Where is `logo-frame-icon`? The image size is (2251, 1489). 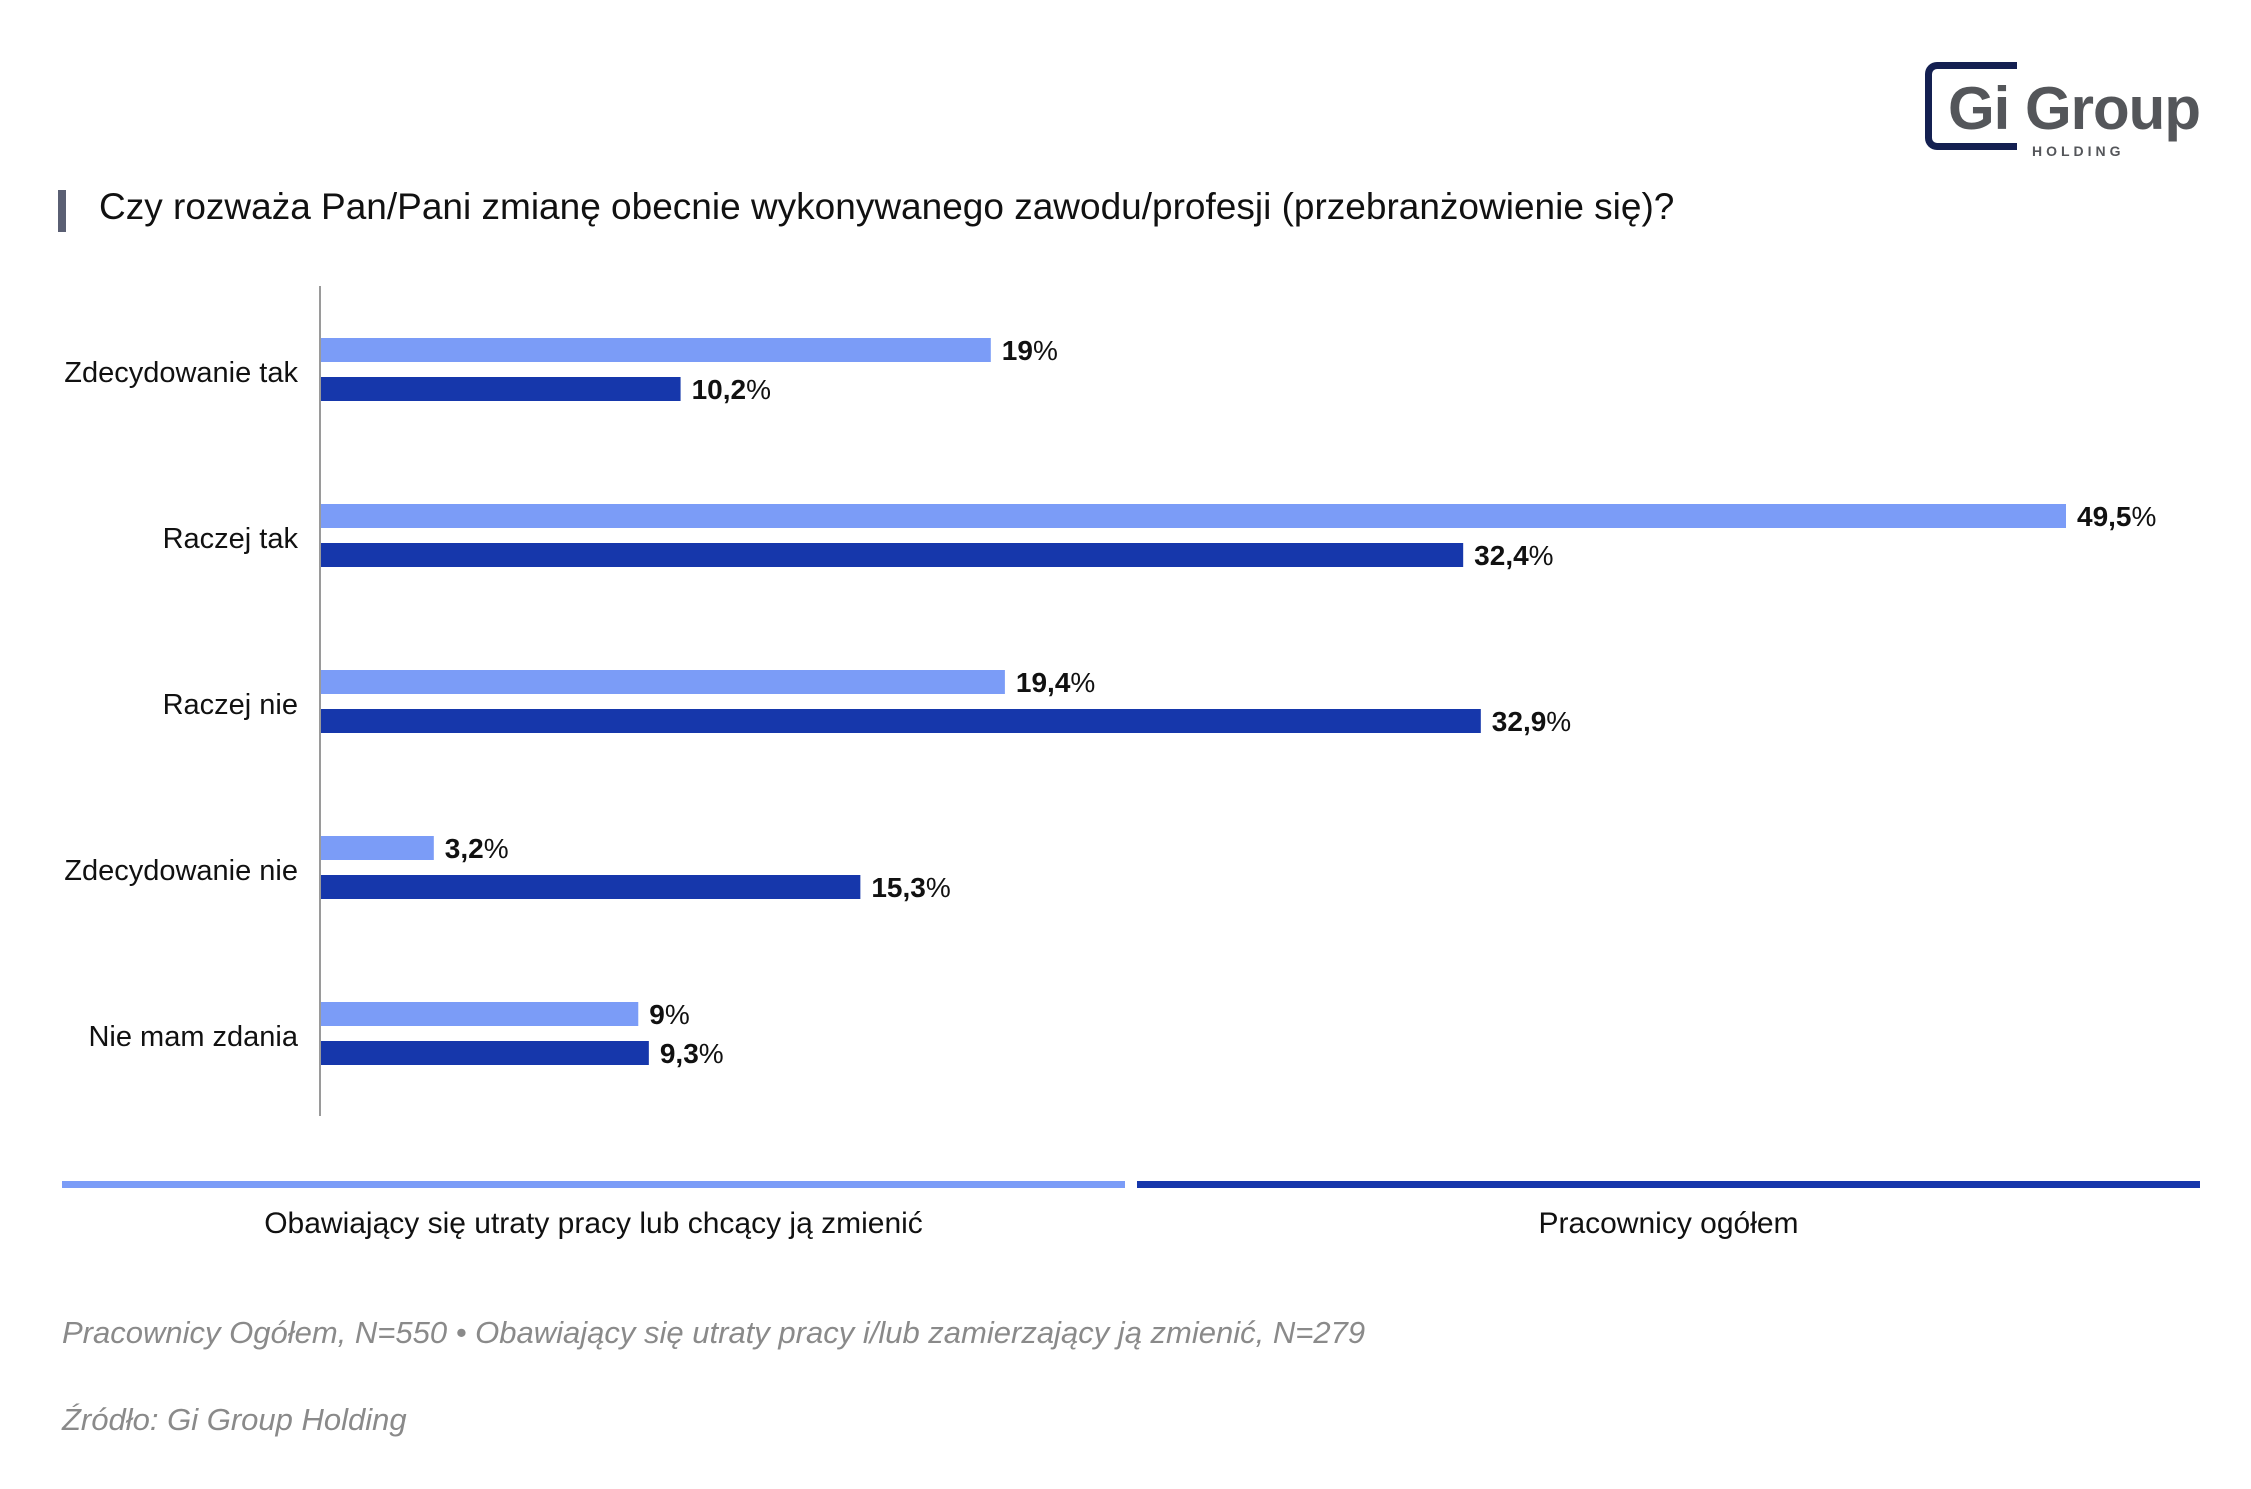 logo-frame-icon is located at coordinates (1971, 106).